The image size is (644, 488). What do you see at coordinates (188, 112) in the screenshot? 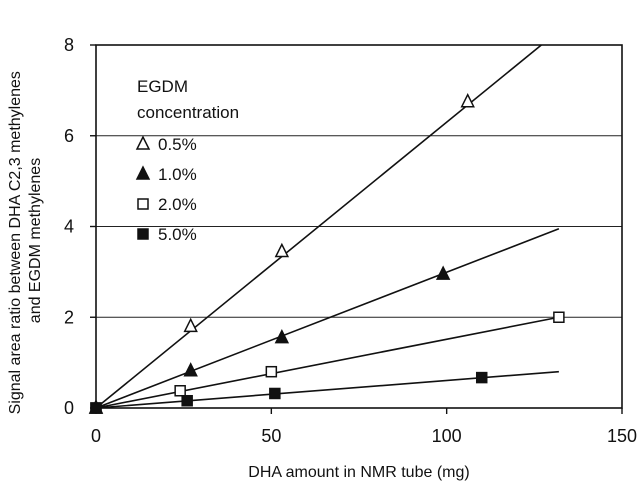
I see `legend-title-line-2: concentration` at bounding box center [188, 112].